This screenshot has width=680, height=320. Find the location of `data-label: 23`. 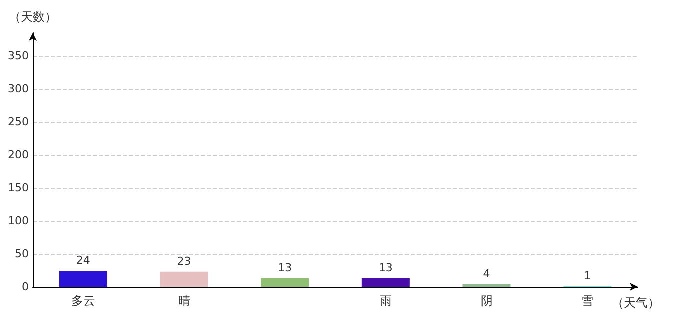

data-label: 23 is located at coordinates (184, 261).